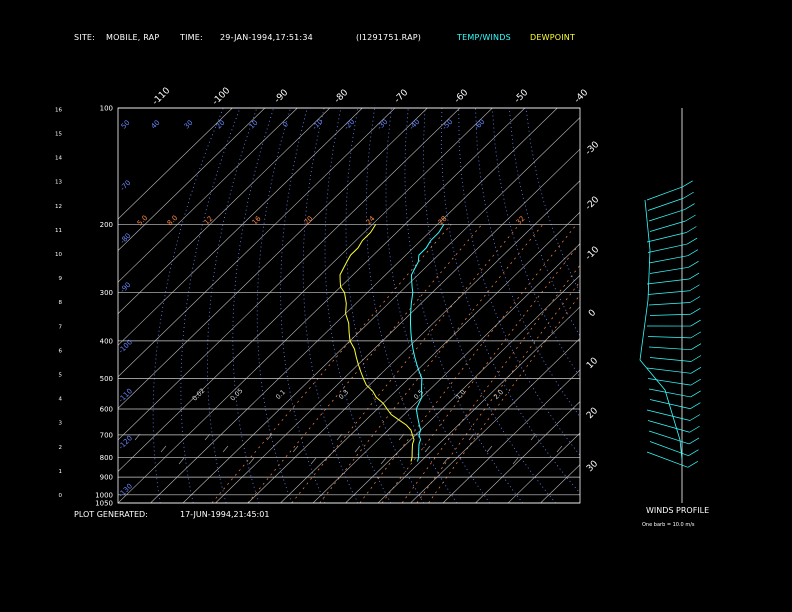  Describe the element at coordinates (661, 330) in the screenshot. I see `wind-profile-envelope` at that location.